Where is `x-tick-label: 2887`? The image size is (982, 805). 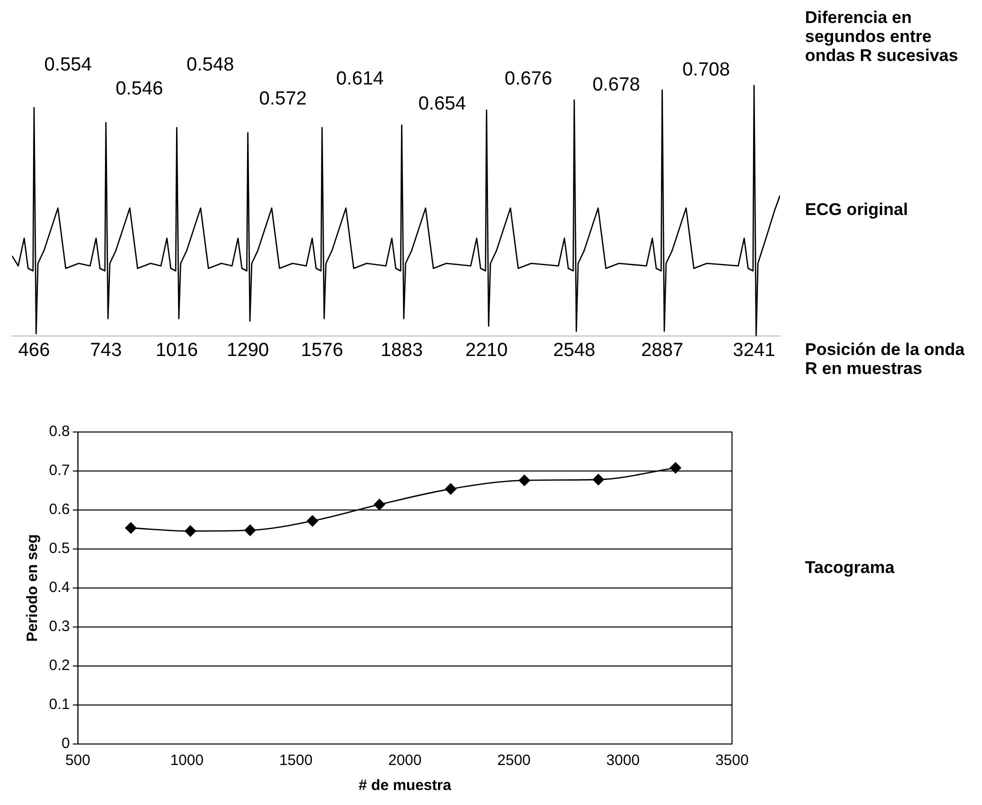 x-tick-label: 2887 is located at coordinates (662, 350).